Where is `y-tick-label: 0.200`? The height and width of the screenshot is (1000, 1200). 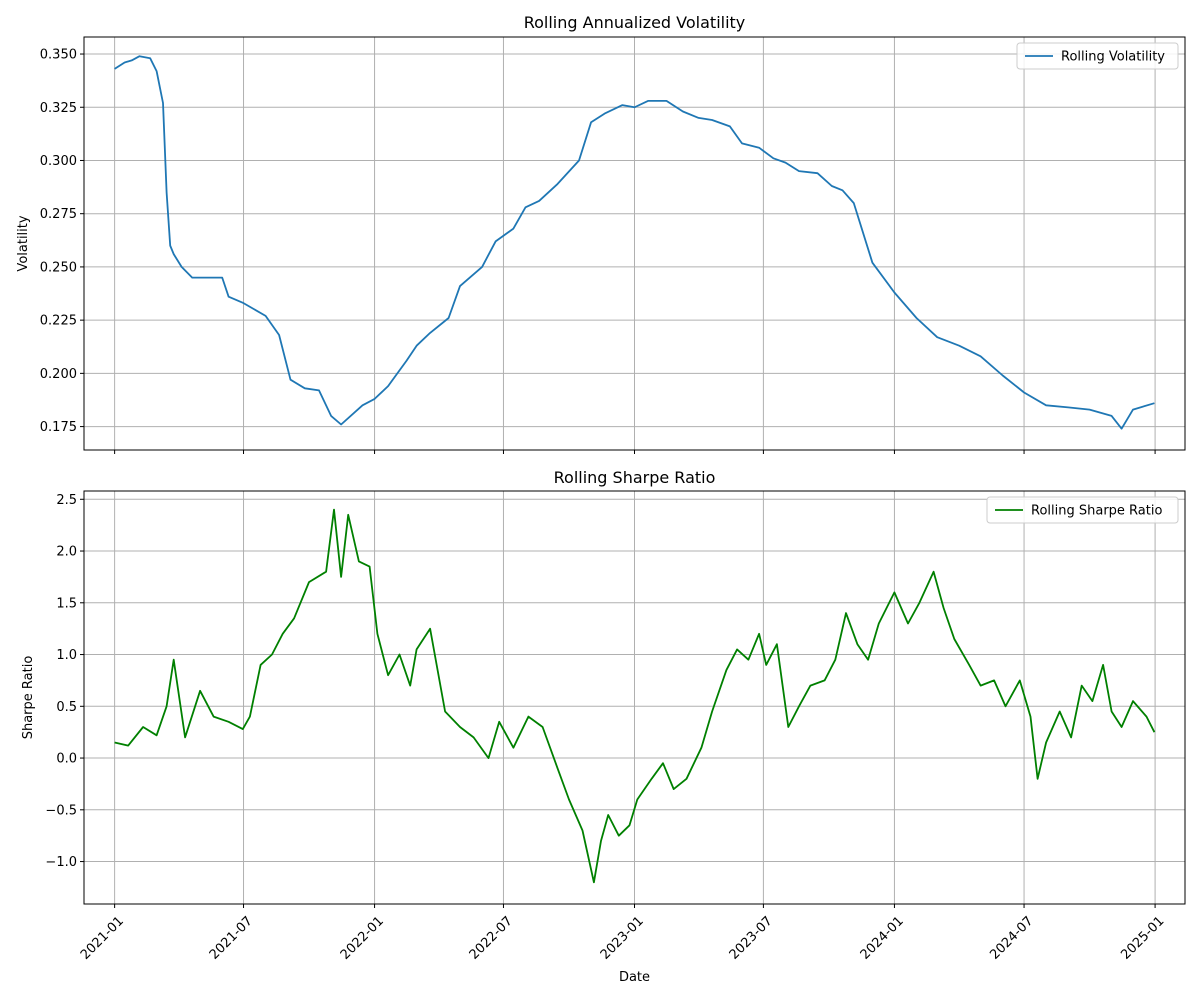 y-tick-label: 0.200 is located at coordinates (58, 374).